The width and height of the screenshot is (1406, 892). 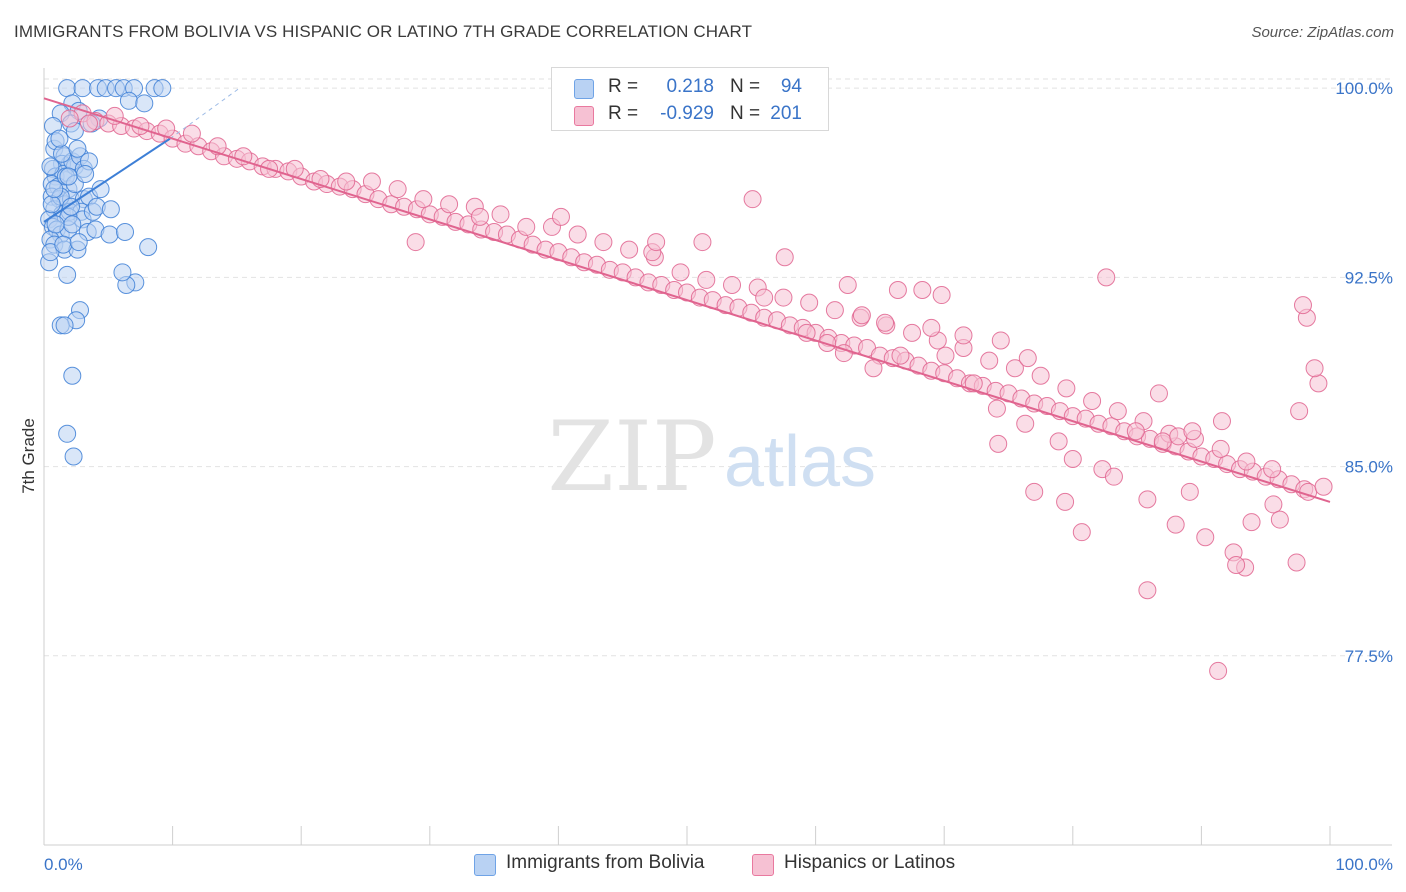 I want to click on y-tick-label: 100.0%, so click(x=1364, y=88).